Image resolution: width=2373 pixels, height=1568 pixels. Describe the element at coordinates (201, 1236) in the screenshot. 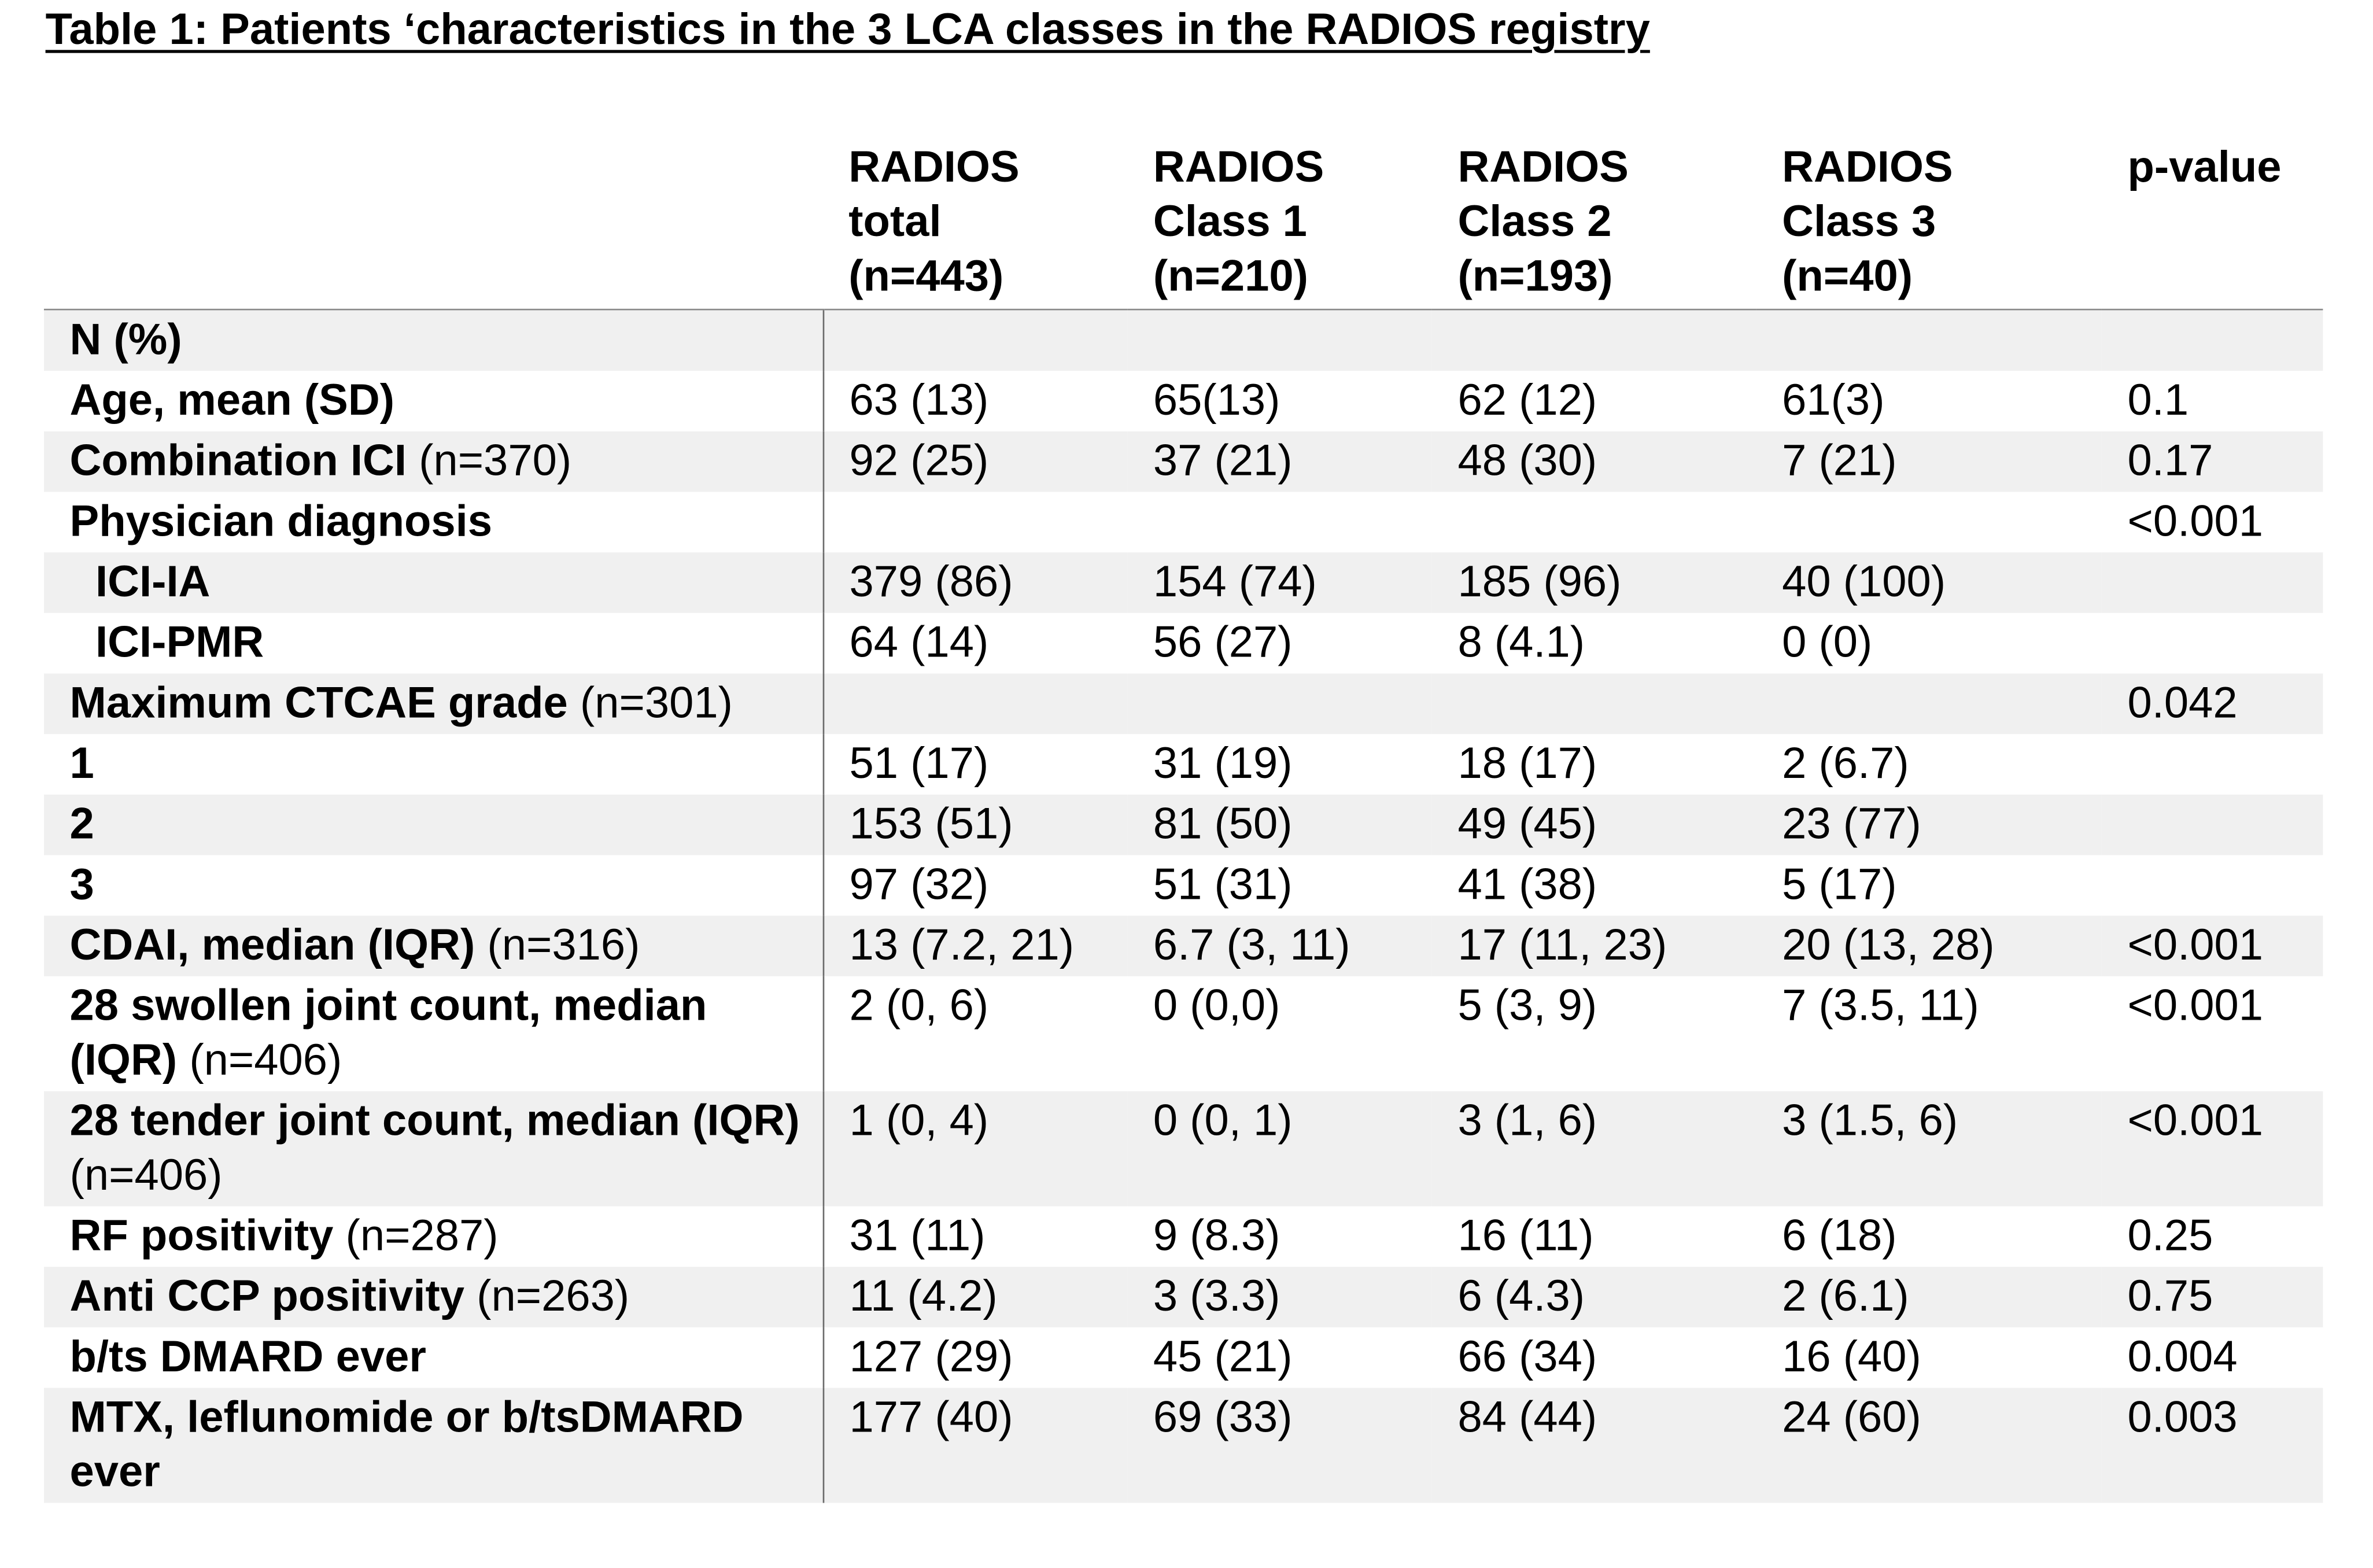

I see `row-label-bold: RF positivity` at that location.